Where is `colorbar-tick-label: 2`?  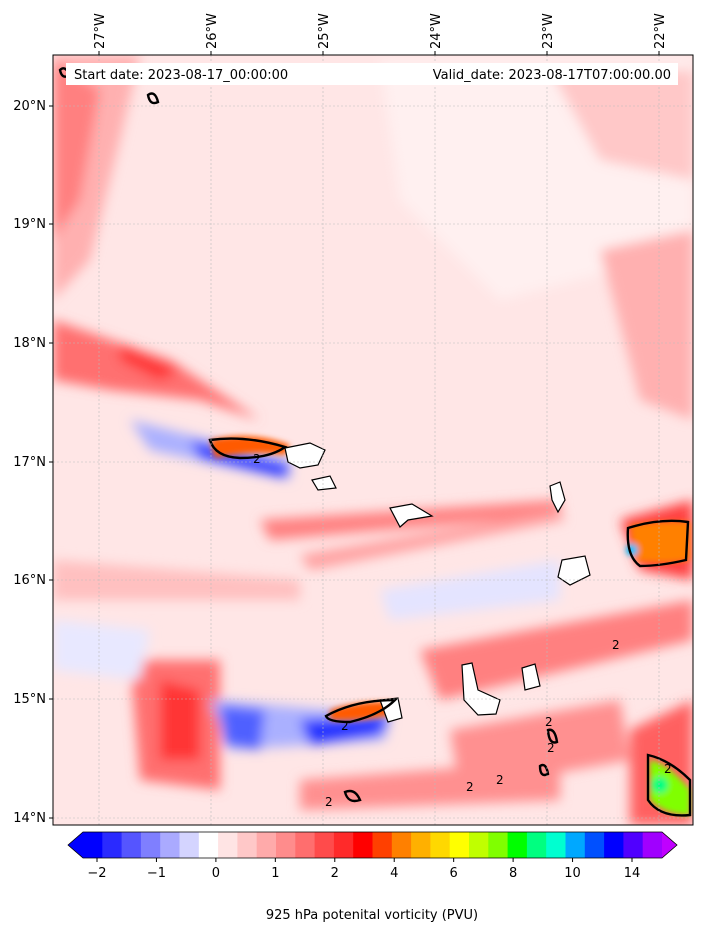 colorbar-tick-label: 2 is located at coordinates (335, 873).